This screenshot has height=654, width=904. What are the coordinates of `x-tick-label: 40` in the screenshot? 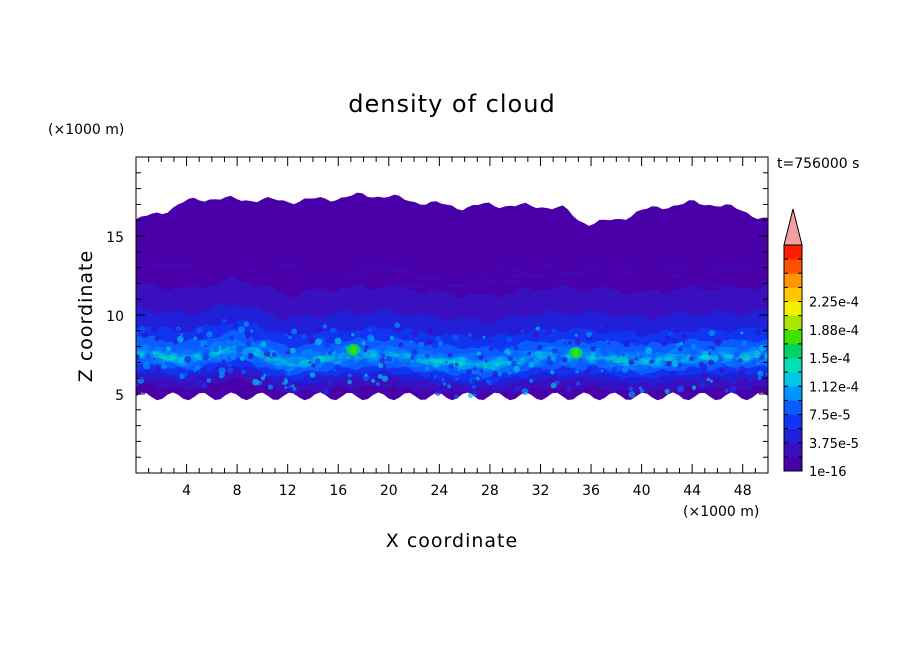 It's located at (642, 491).